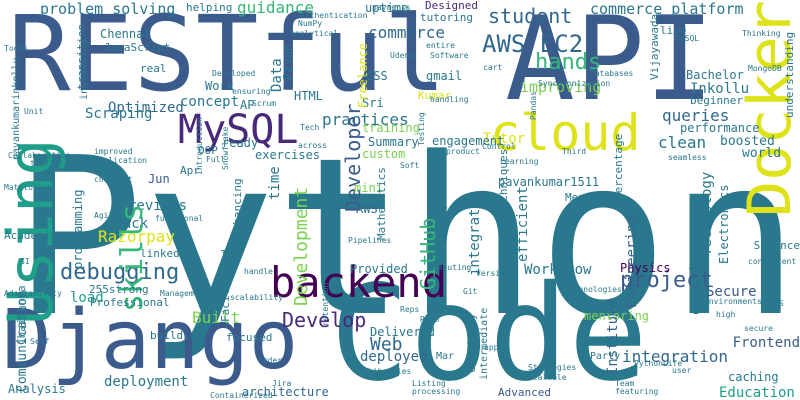 The height and width of the screenshot is (400, 800). What do you see at coordinates (654, 46) in the screenshot?
I see `cloud-word: Vijayawada` at bounding box center [654, 46].